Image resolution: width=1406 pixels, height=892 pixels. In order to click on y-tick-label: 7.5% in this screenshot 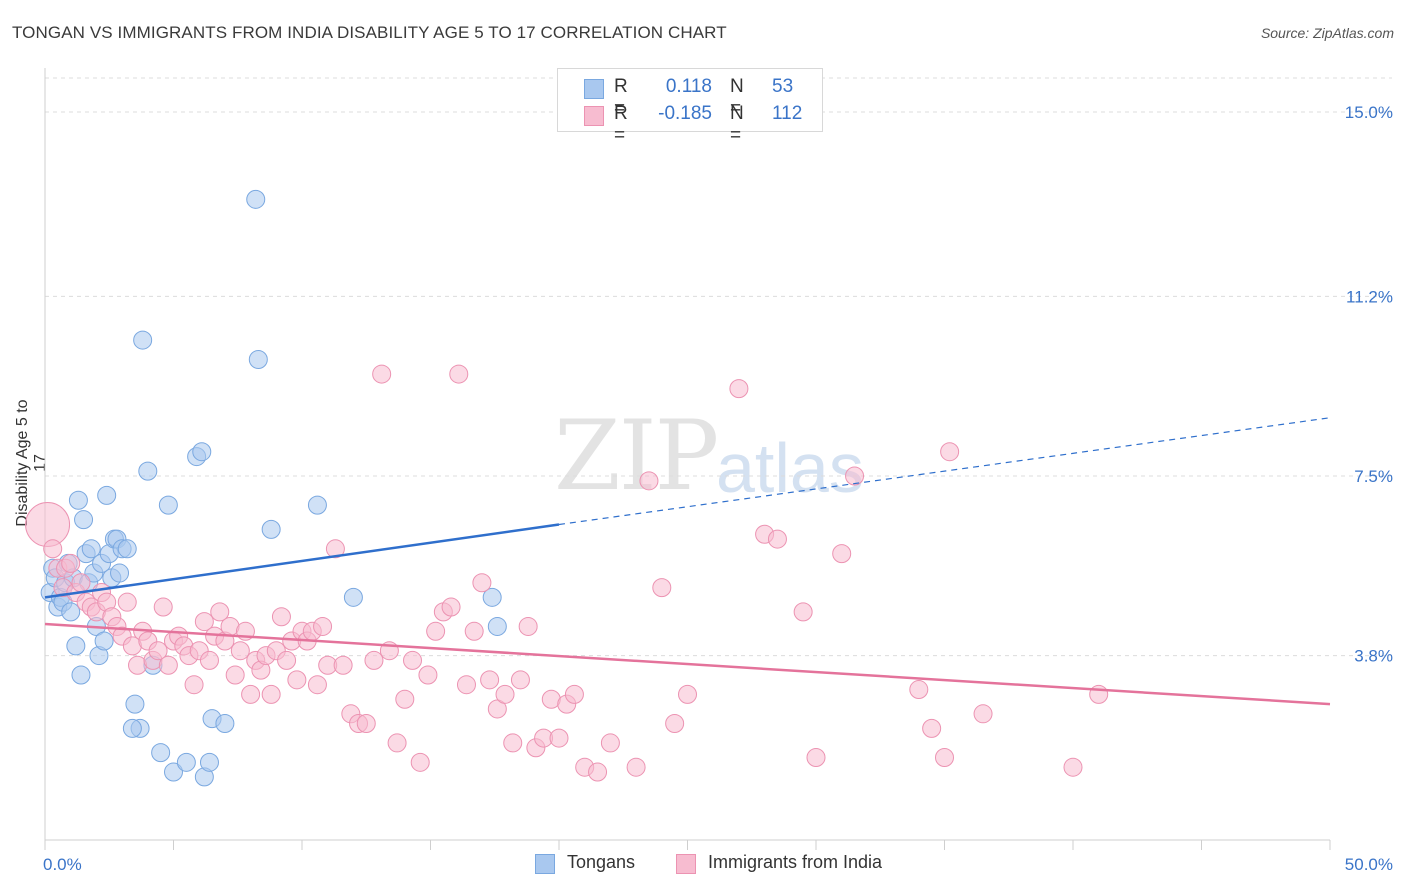, I will do `click(1373, 476)`.